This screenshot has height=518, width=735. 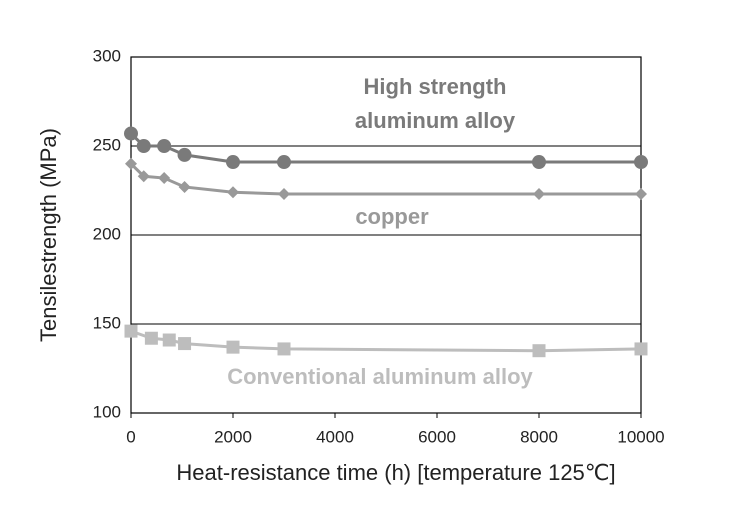 I want to click on x-tick-label: 4000, so click(x=335, y=436).